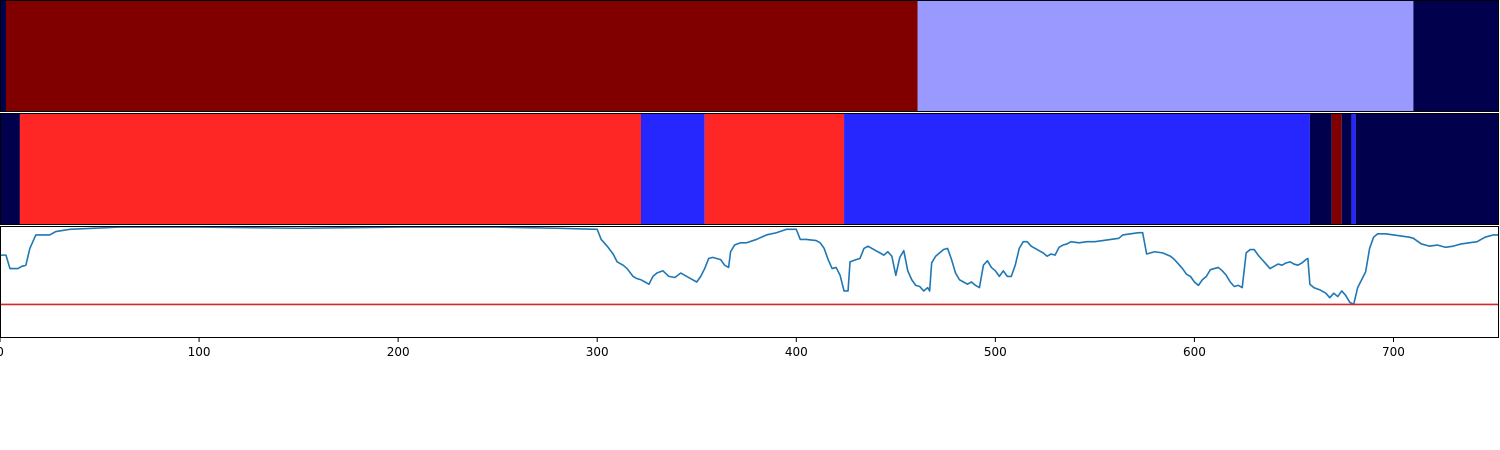 The image size is (1500, 450). Describe the element at coordinates (2, 352) in the screenshot. I see `x-tick-label: 0` at that location.